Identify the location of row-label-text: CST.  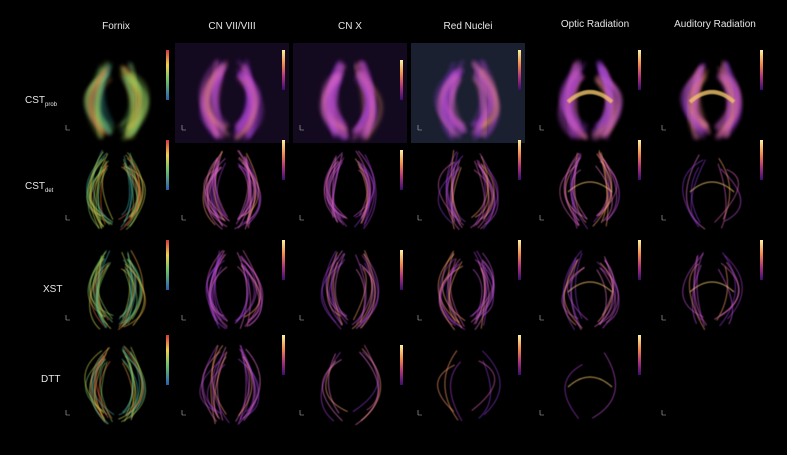
(35, 186).